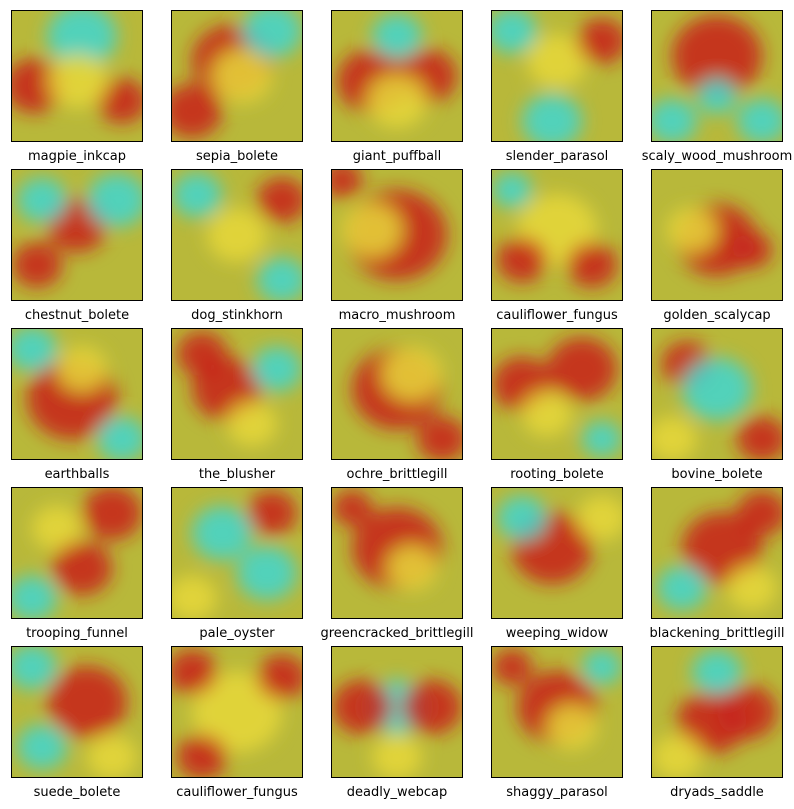 The image size is (794, 809). Describe the element at coordinates (237, 792) in the screenshot. I see `panel-label: cauliflower_fungus` at that location.